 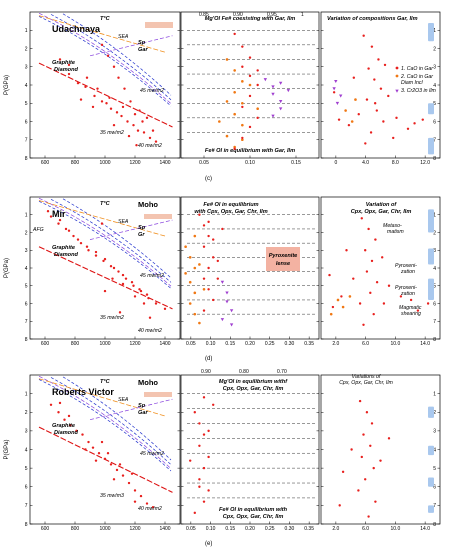 What do you see at coordinates (112, 318) in the screenshot?
I see `annotation-35: 35 mw/m2` at bounding box center [112, 318].